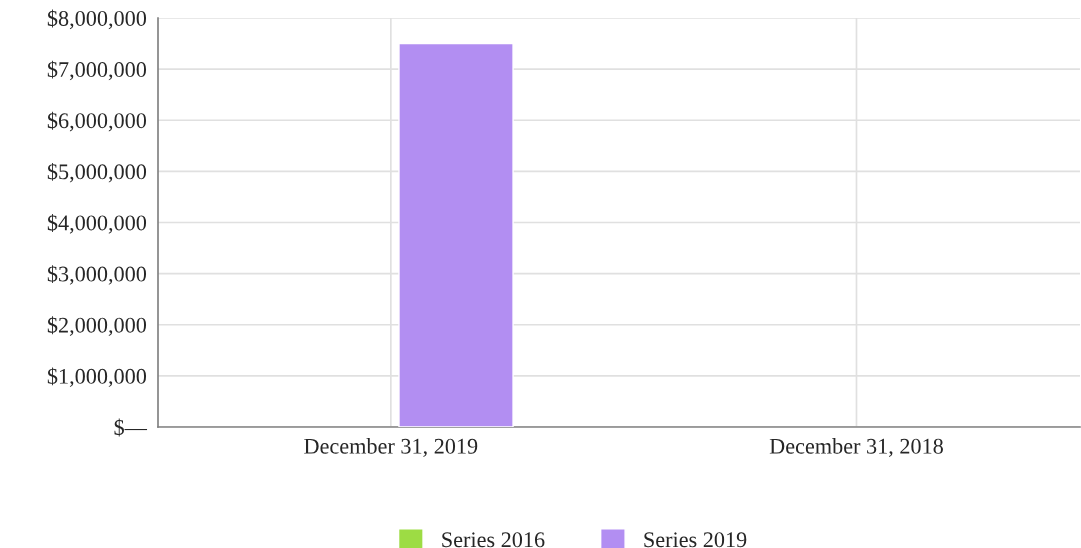 This screenshot has width=1081, height=548. I want to click on x-tick-label: December 31, 2018, so click(856, 447).